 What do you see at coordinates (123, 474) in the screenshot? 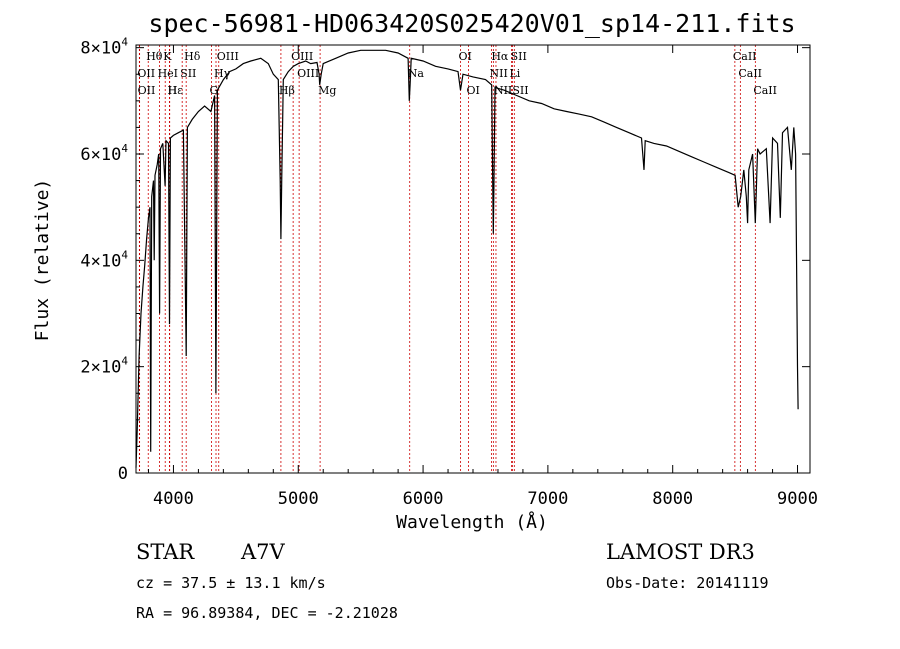
I see `y-tick-label: 0` at bounding box center [123, 474].